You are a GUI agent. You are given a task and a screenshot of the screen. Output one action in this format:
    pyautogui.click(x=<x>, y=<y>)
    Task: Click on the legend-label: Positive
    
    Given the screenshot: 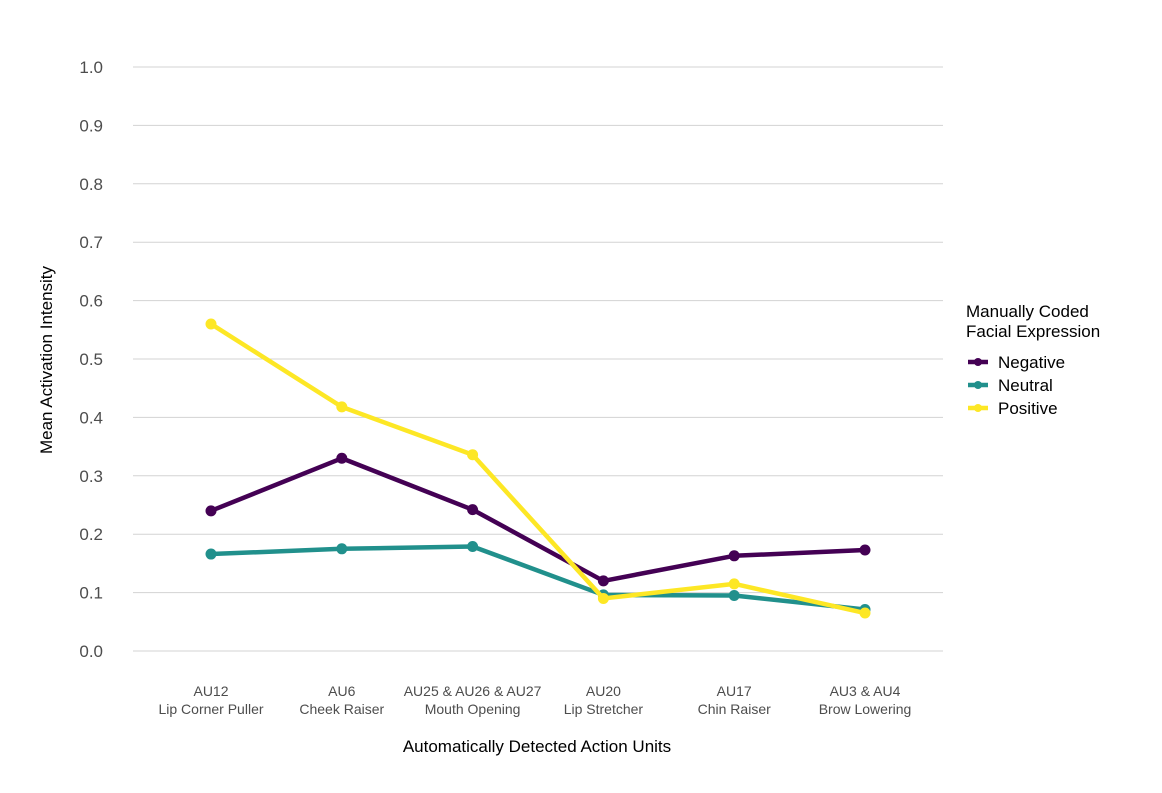 What is the action you would take?
    pyautogui.click(x=1028, y=408)
    